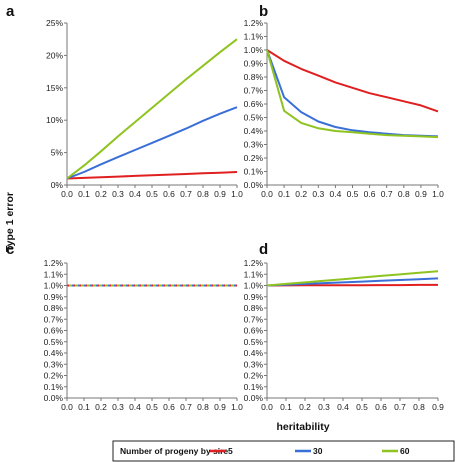 The image size is (474, 462). Describe the element at coordinates (302, 427) in the screenshot. I see `x-axis-title: heritability` at that location.